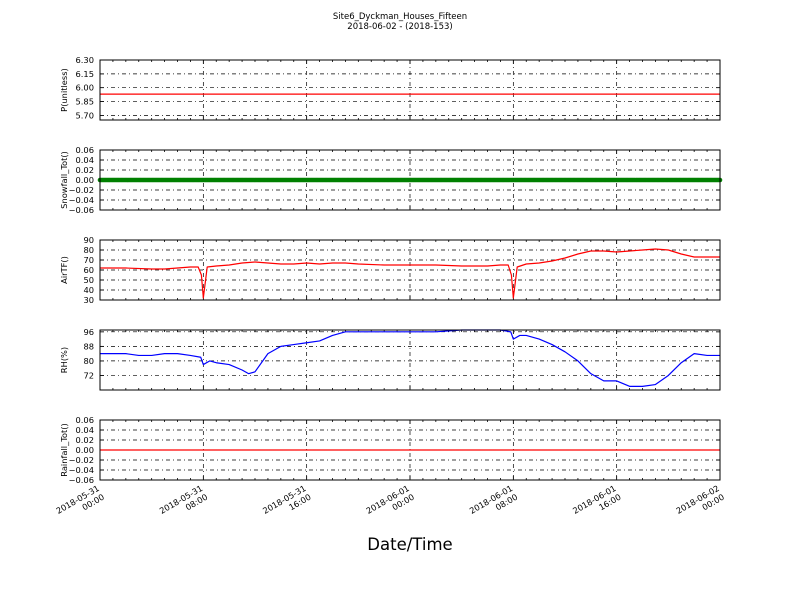  What do you see at coordinates (85, 60) in the screenshot?
I see `y-tick-label: 6.30` at bounding box center [85, 60].